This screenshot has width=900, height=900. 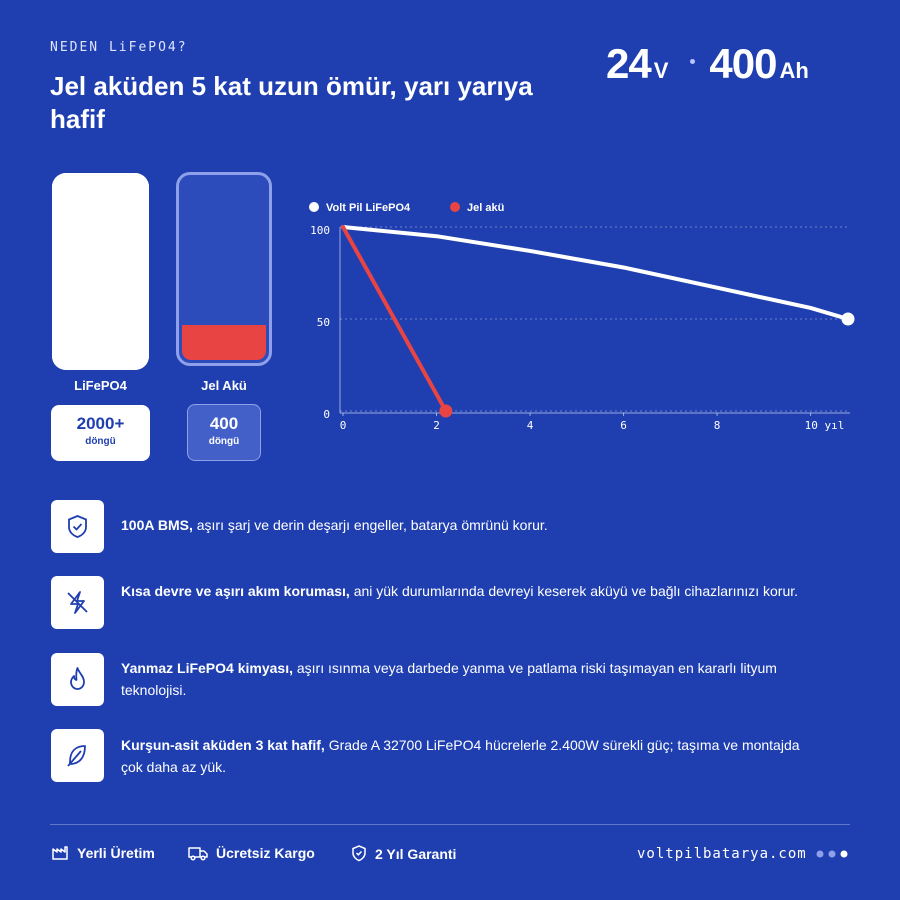 What do you see at coordinates (794, 70) in the screenshot?
I see `spec-unit: Ah` at bounding box center [794, 70].